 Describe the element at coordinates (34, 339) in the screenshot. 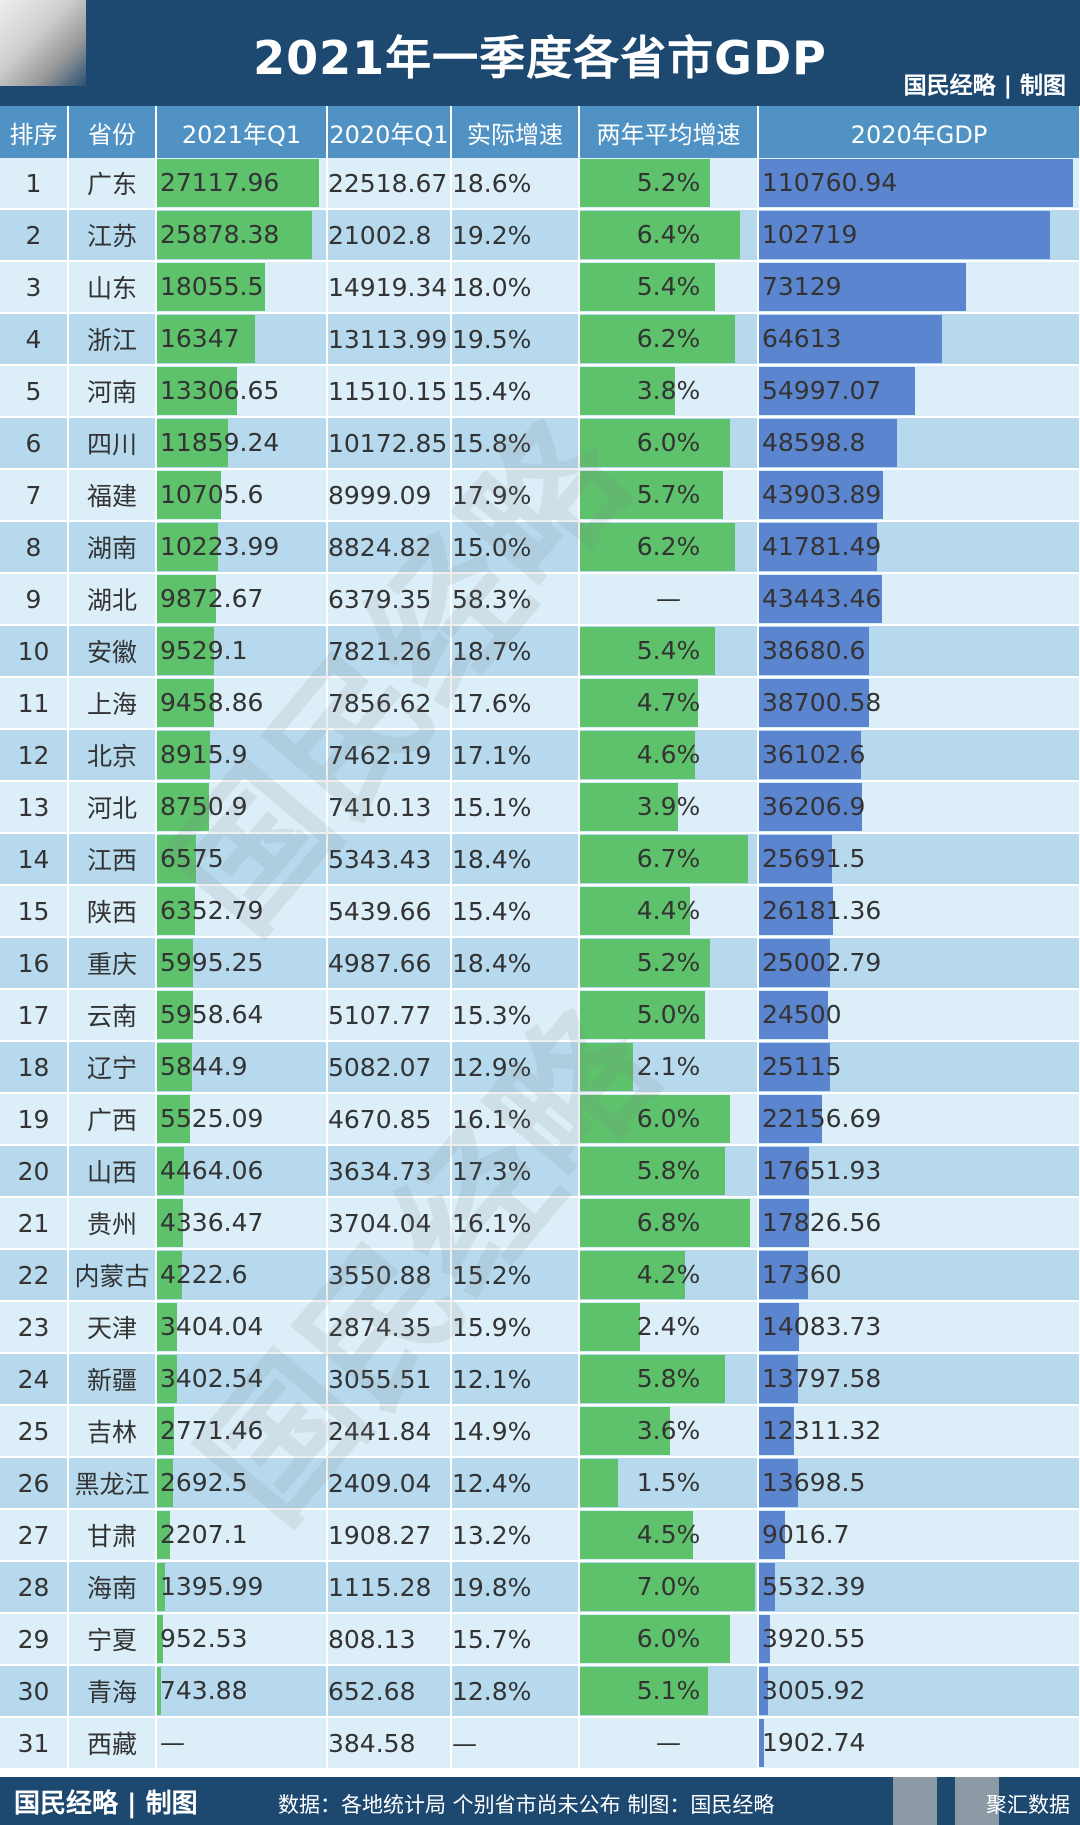

I see `rank-cell: 4` at that location.